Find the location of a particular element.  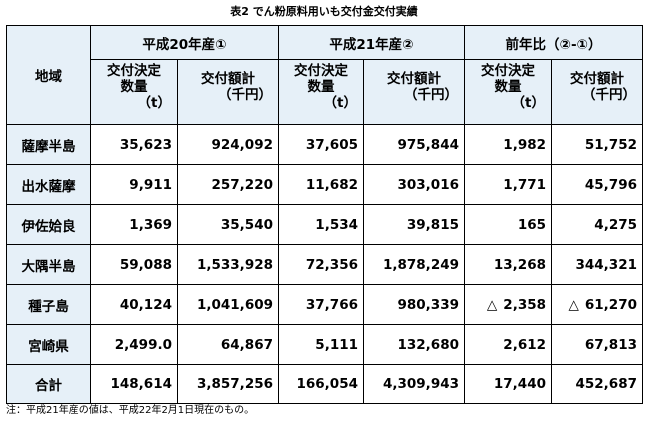

amt-header-h21: 交付額計 （千円） is located at coordinates (414, 92).